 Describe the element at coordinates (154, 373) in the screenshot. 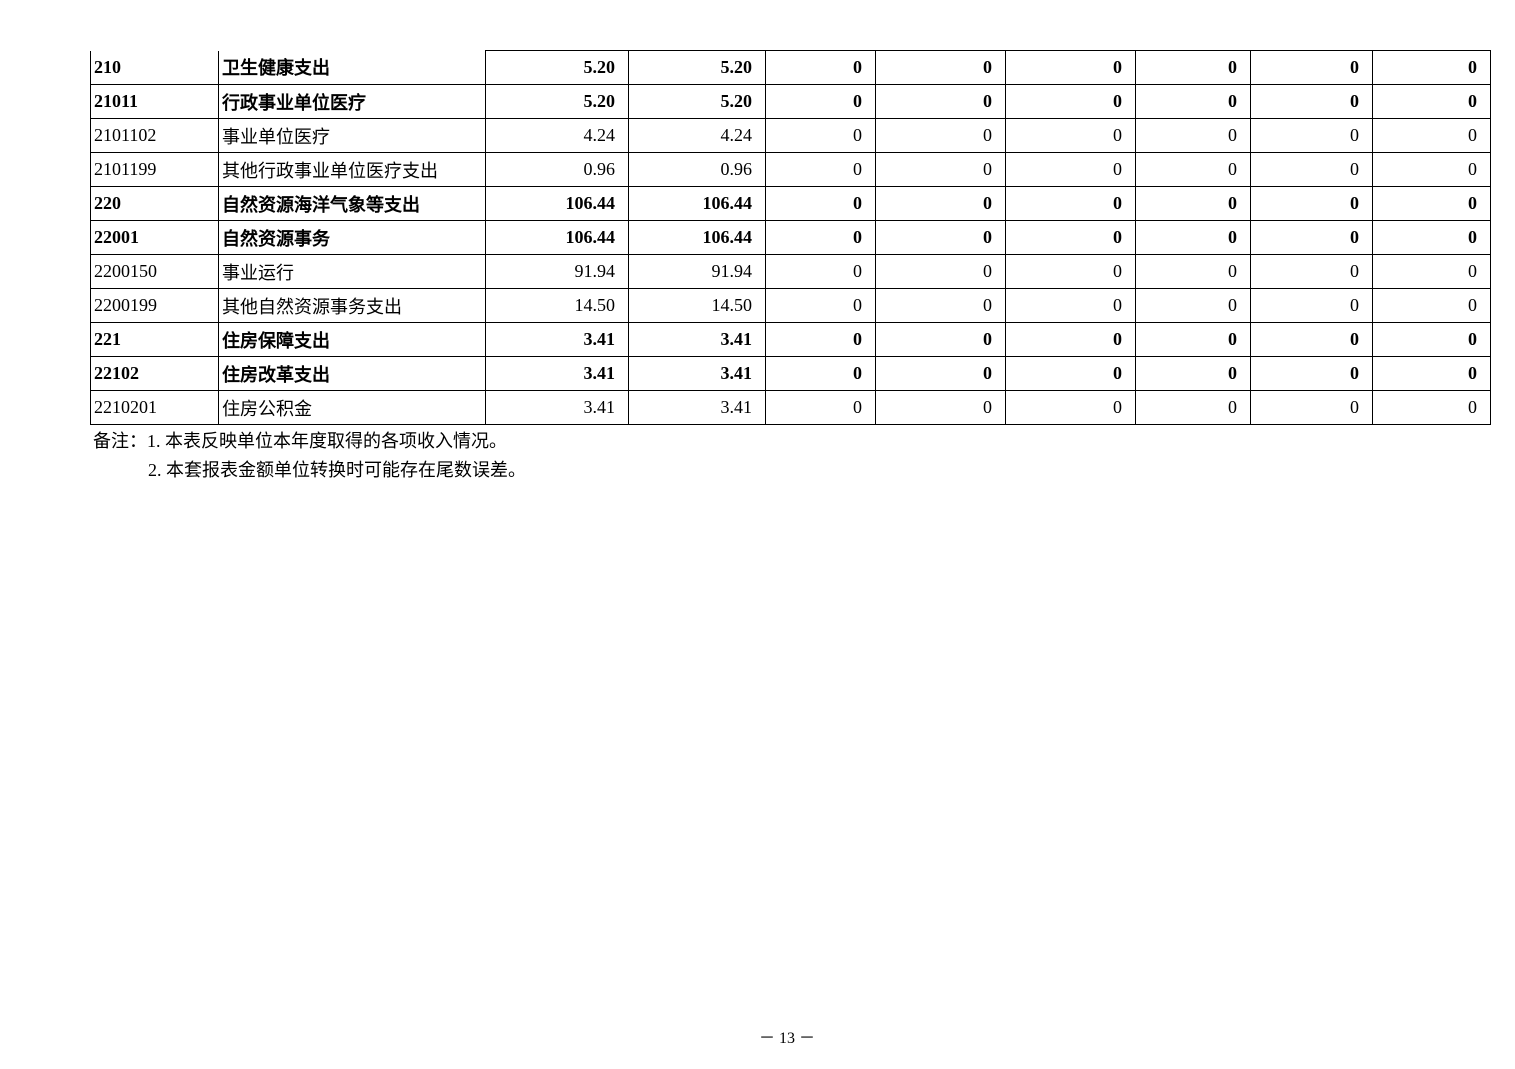

I see `code-cell: 22102` at that location.